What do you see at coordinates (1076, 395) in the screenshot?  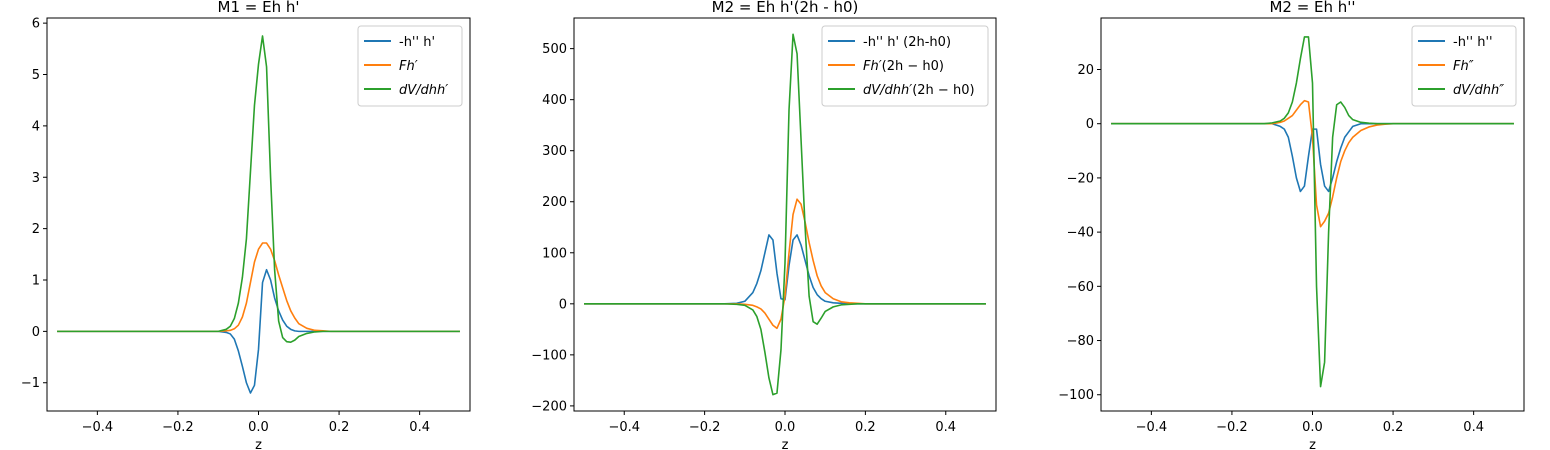 I see `chart-3-y-tick-label: −100` at bounding box center [1076, 395].